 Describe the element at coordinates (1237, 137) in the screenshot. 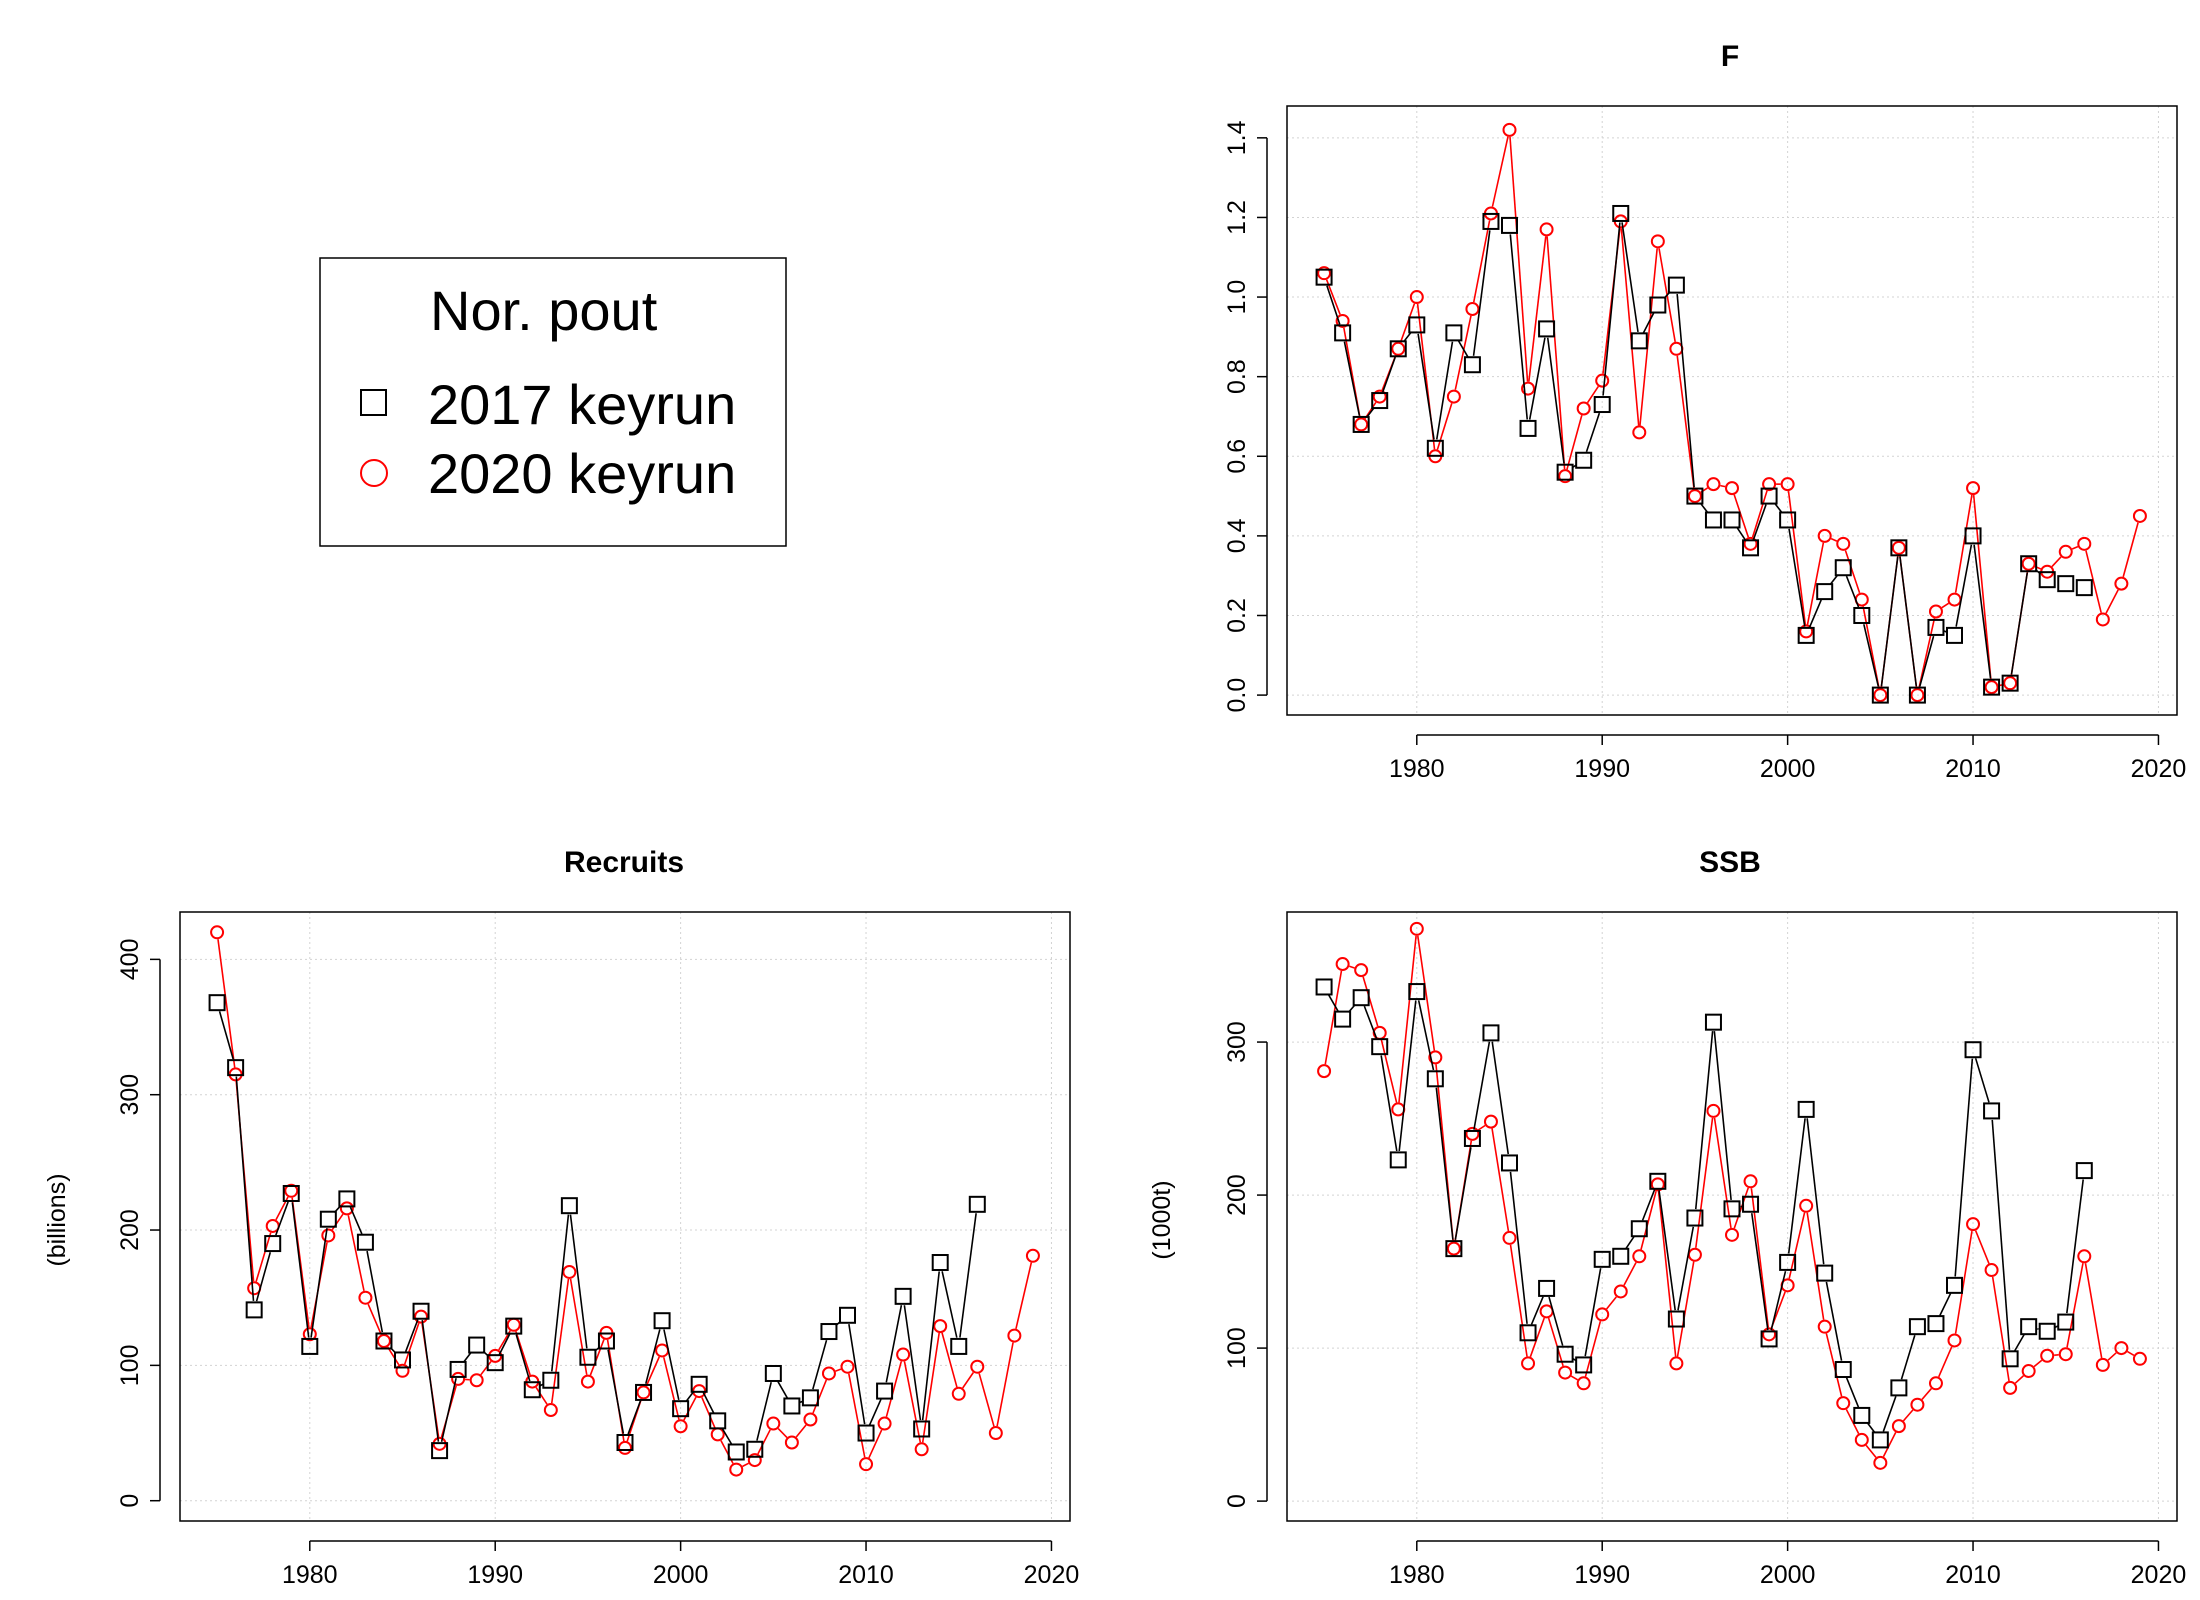

I see `y-tick-label: 1.4` at that location.